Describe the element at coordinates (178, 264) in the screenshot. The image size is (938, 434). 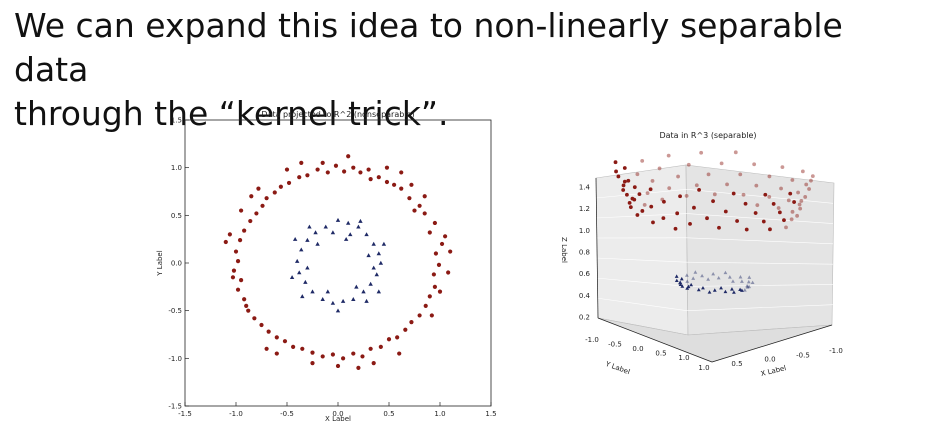
I see `chart-2d-y-ticks: 1.5 1.0 0.5 0.0 -0.5 -1.0 -1.5` at that location.